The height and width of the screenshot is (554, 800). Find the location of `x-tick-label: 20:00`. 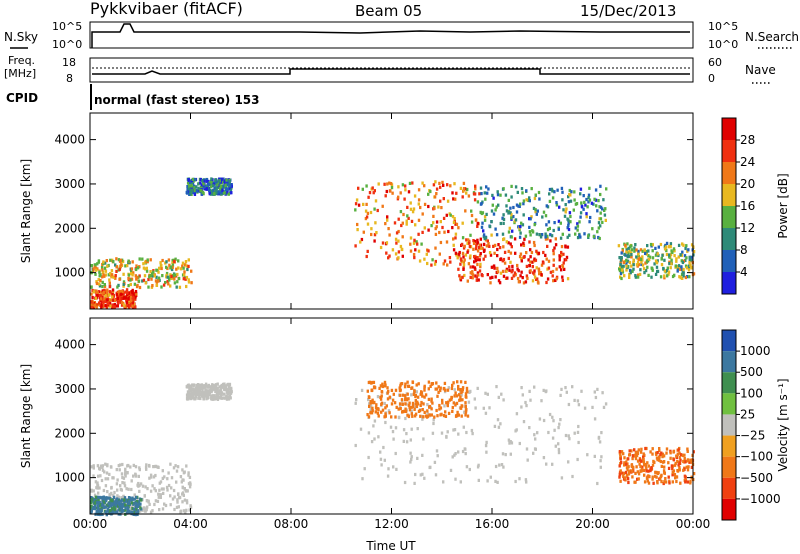

x-tick-label: 20:00 is located at coordinates (592, 524).